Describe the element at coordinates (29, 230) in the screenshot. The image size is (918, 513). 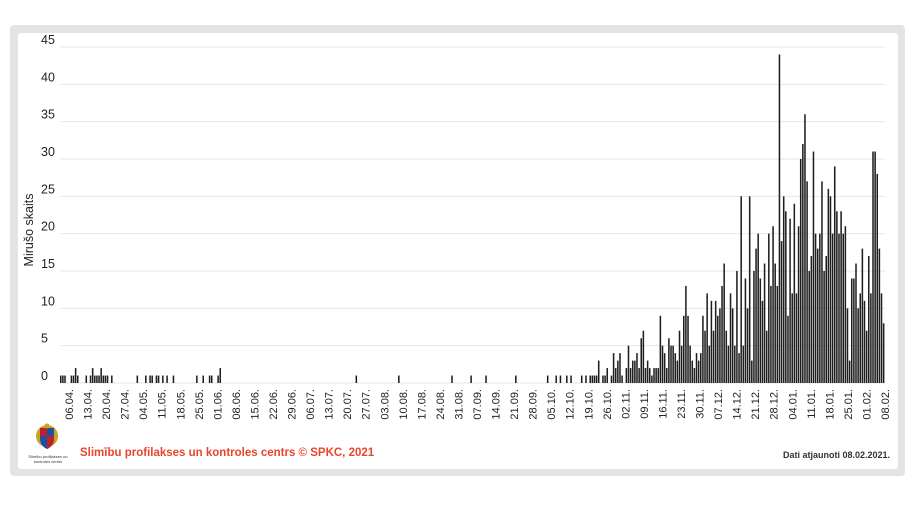
I see `y-axis-label: Mirušo skaits` at that location.